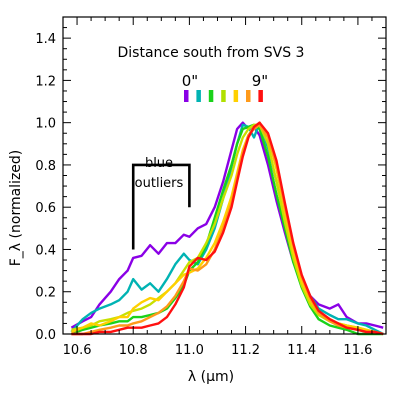 This screenshot has height=400, width=400. Describe the element at coordinates (260, 81) in the screenshot. I see `legend-end-label: 9"` at that location.